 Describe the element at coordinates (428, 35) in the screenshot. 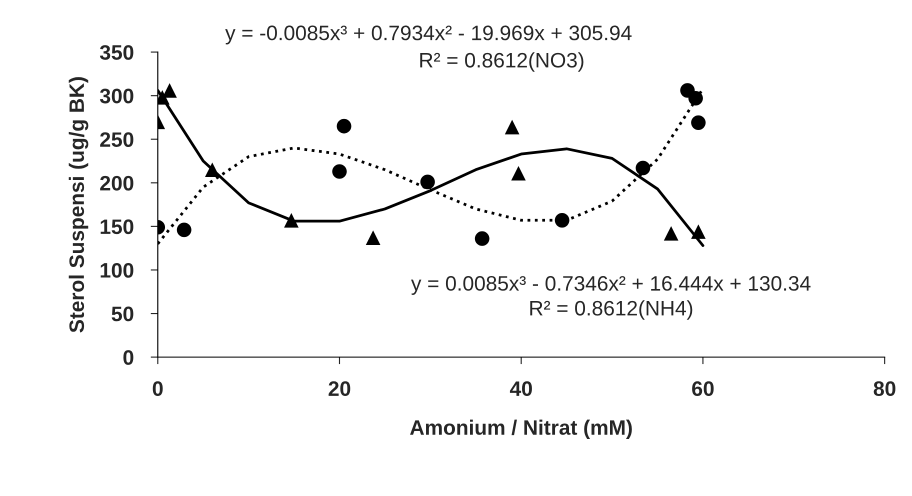

I see `text: y = -0.0085x³ + 0.7934x² - 19.969x + 305.94` at that location.